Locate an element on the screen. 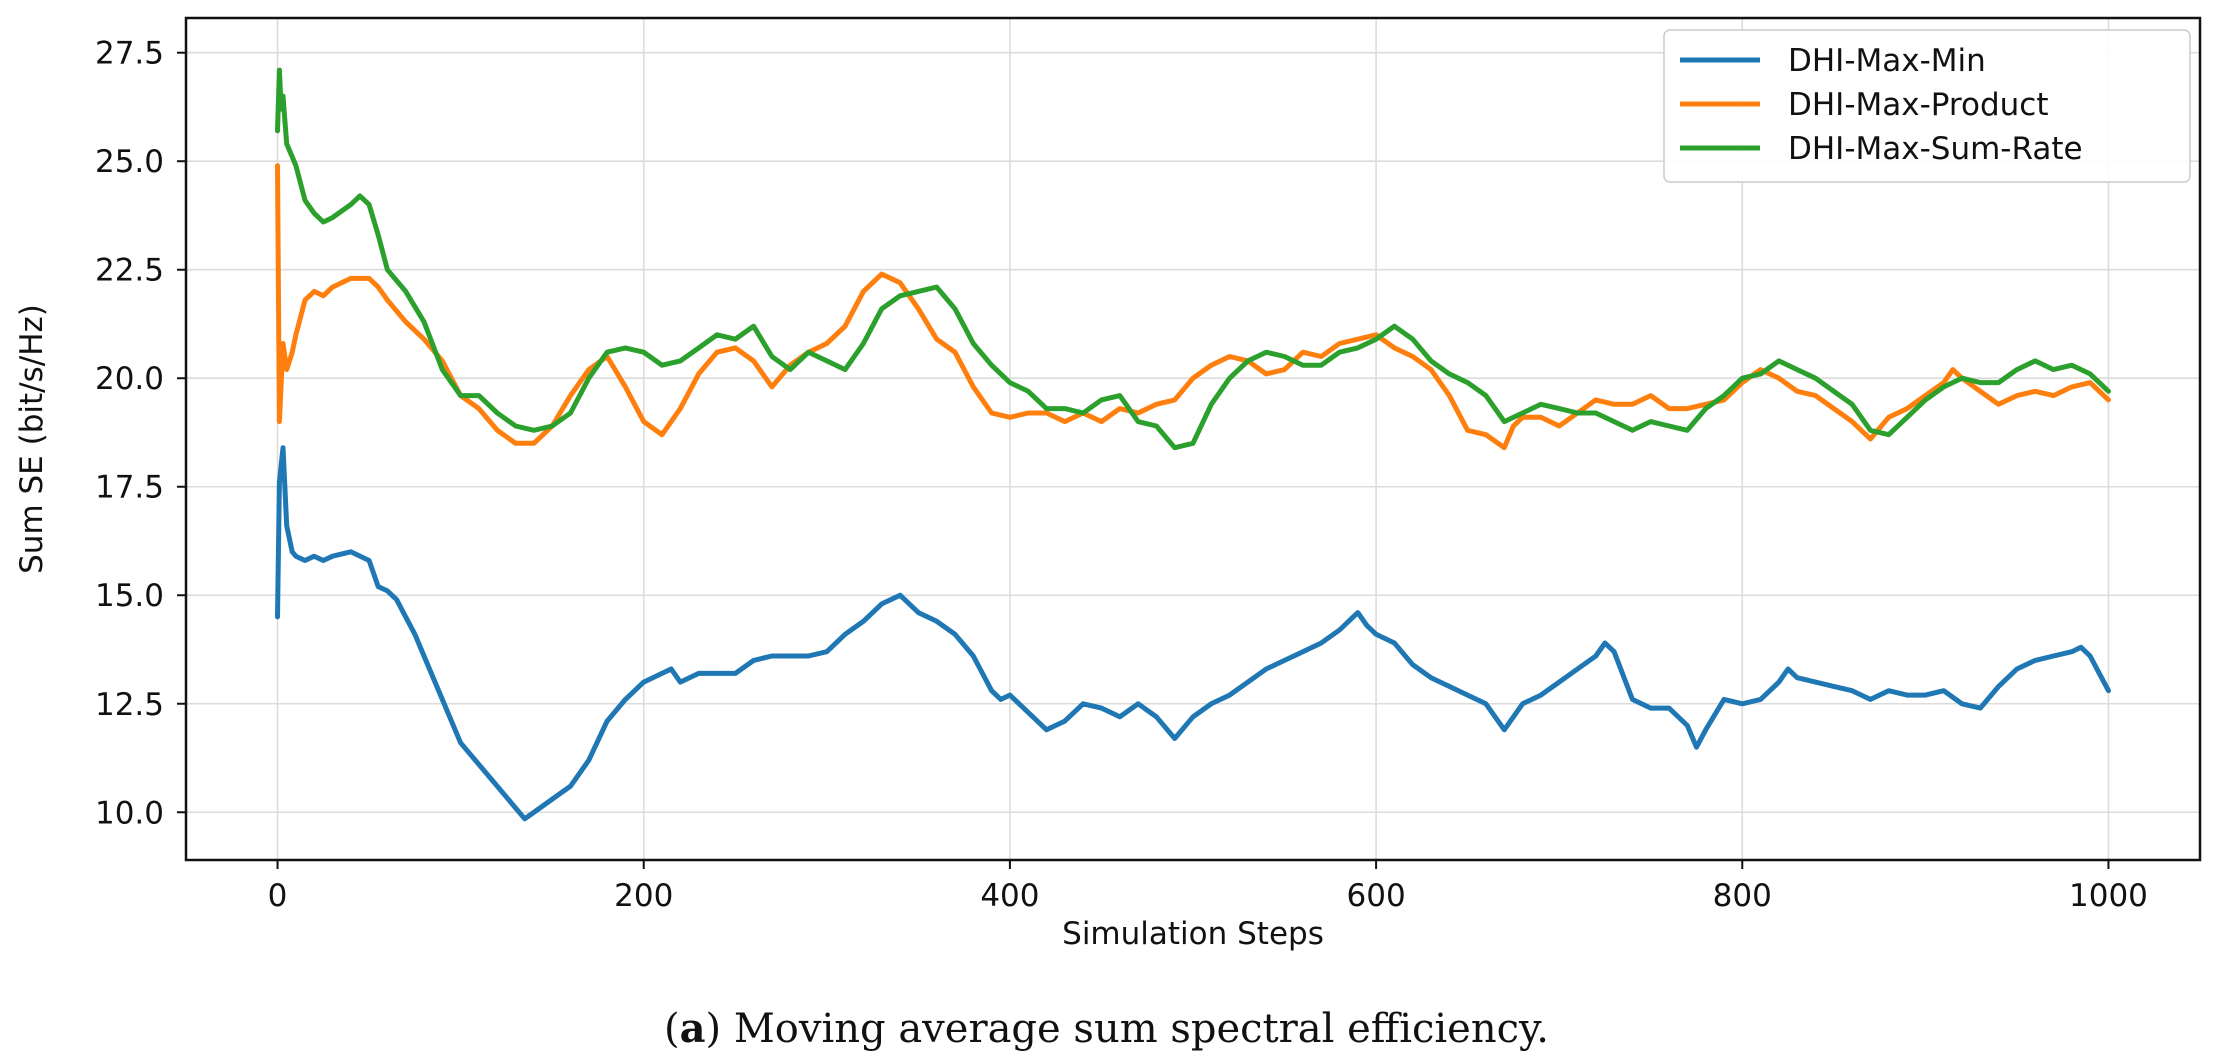  y-tick-label: 22.5 is located at coordinates (129, 271).